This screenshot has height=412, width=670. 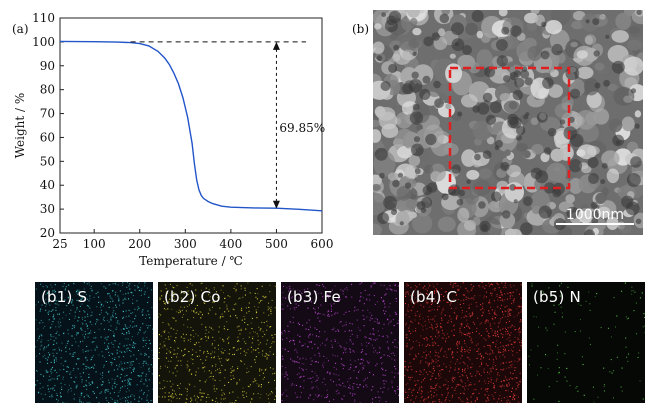 I want to click on x-tick-label: 600, so click(x=322, y=244).